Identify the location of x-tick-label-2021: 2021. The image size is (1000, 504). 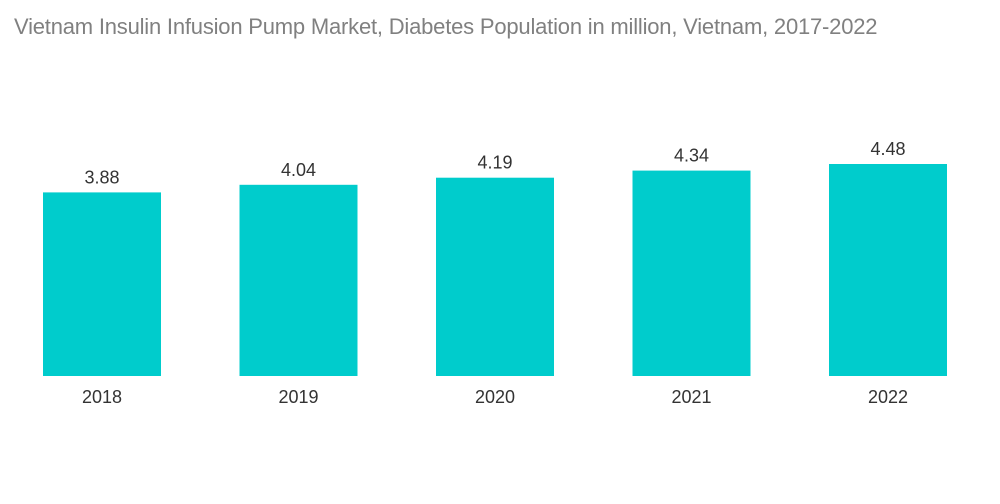
(691, 397).